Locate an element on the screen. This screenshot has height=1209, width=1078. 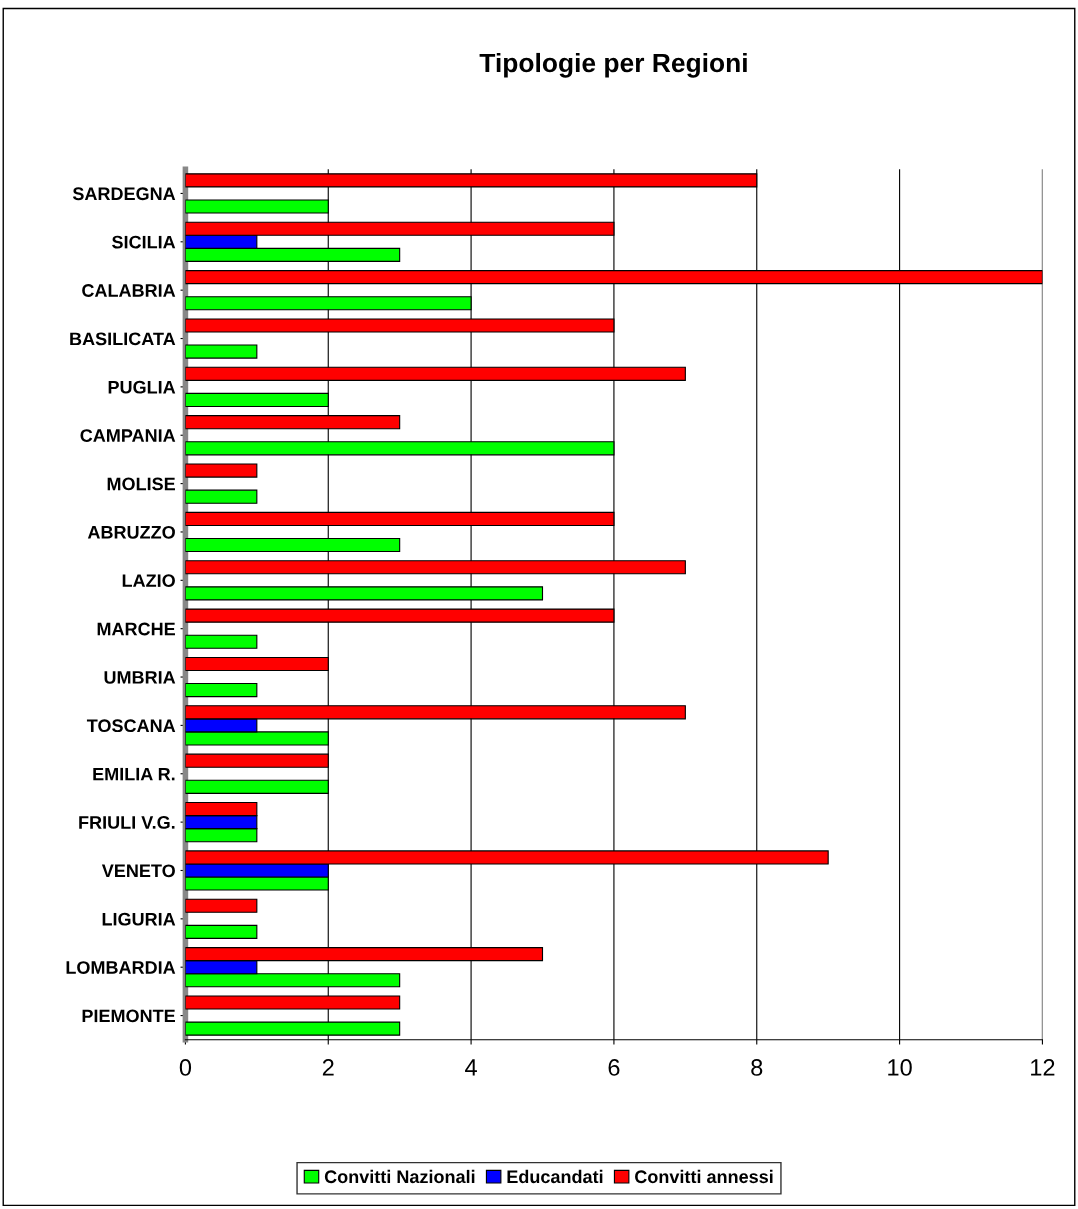
y-tick-label: TOSCANA is located at coordinates (131, 726).